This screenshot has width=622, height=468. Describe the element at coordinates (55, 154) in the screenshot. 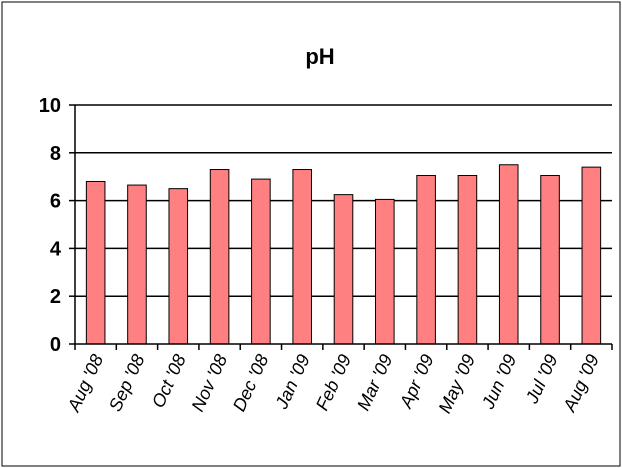

I see `y-tick-label: 8` at that location.